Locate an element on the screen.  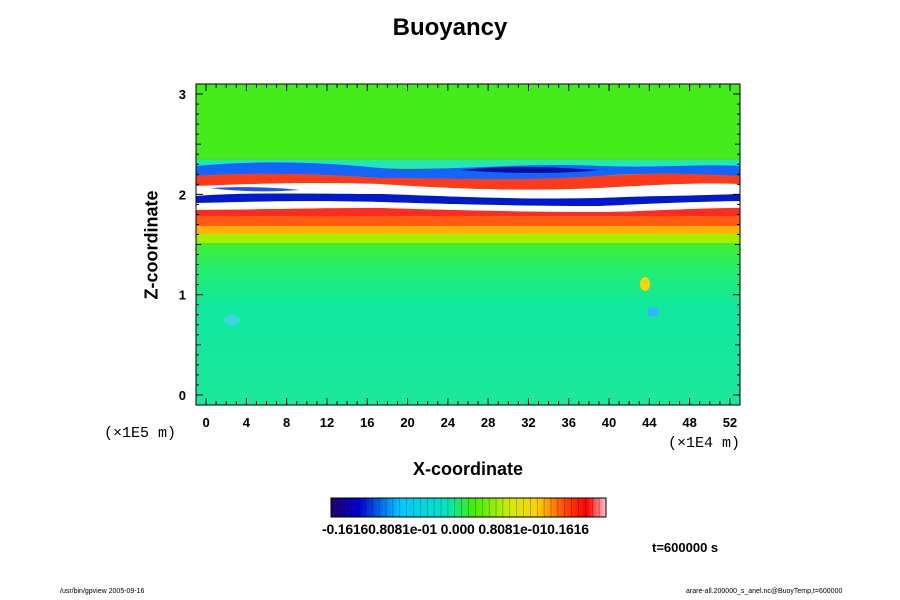
x-axis-unit: (×1E4 m) is located at coordinates (704, 443).